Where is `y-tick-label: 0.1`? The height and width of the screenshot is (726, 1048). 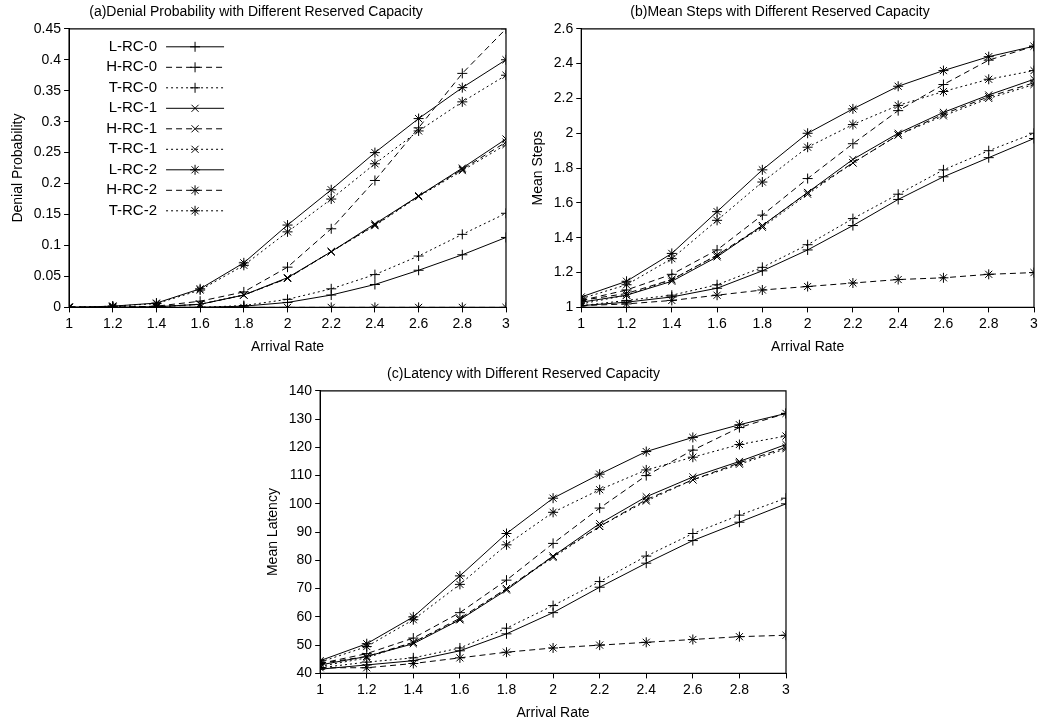
y-tick-label: 0.1 is located at coordinates (51, 244).